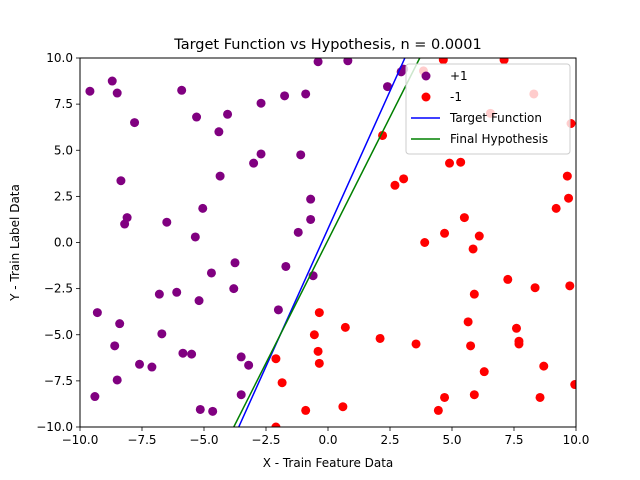 This screenshot has width=640, height=480. What do you see at coordinates (59, 58) in the screenshot?
I see `y-tick-label: 10.0` at bounding box center [59, 58].